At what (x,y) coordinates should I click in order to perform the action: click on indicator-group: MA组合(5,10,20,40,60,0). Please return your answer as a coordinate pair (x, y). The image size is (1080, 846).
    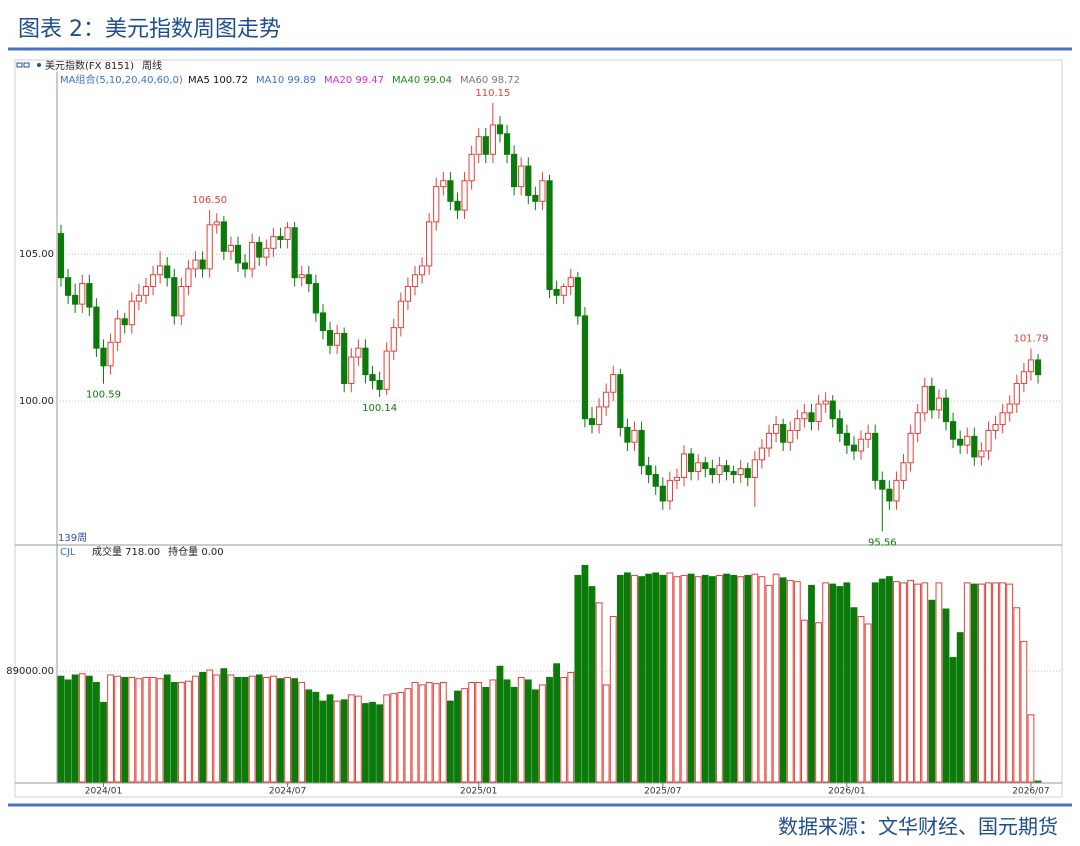
    Looking at the image, I should click on (121, 79).